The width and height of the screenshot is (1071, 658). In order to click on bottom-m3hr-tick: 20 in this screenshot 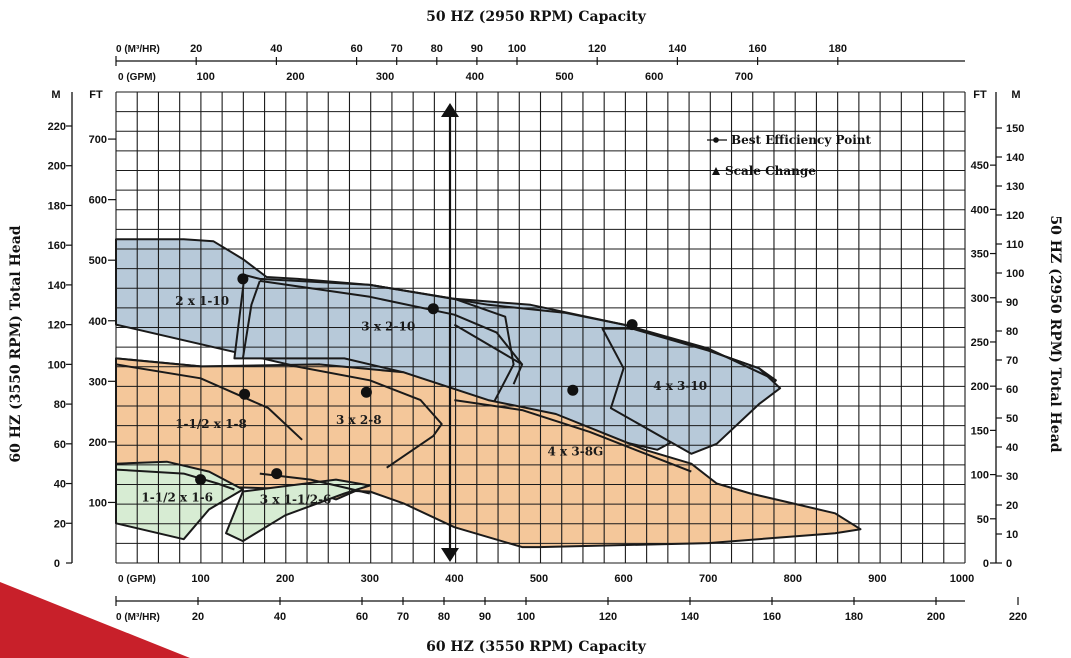, I will do `click(198, 617)`.